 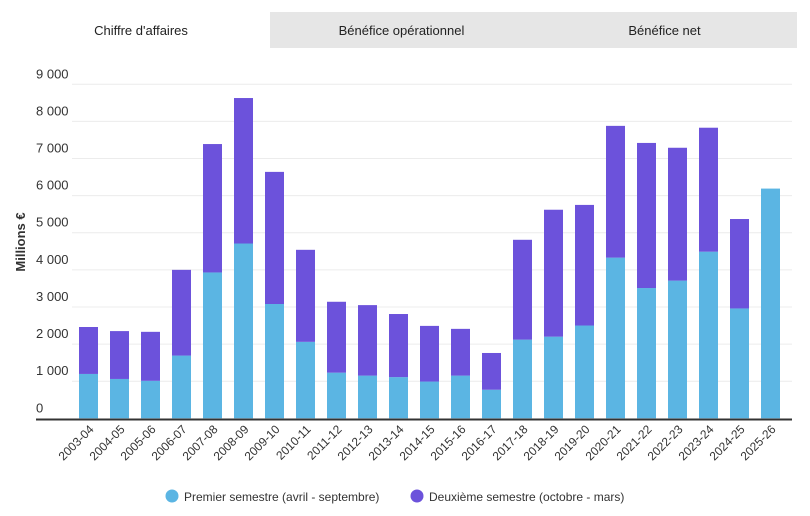 What do you see at coordinates (52, 370) in the screenshot?
I see `y-tick-label: 1 000` at bounding box center [52, 370].